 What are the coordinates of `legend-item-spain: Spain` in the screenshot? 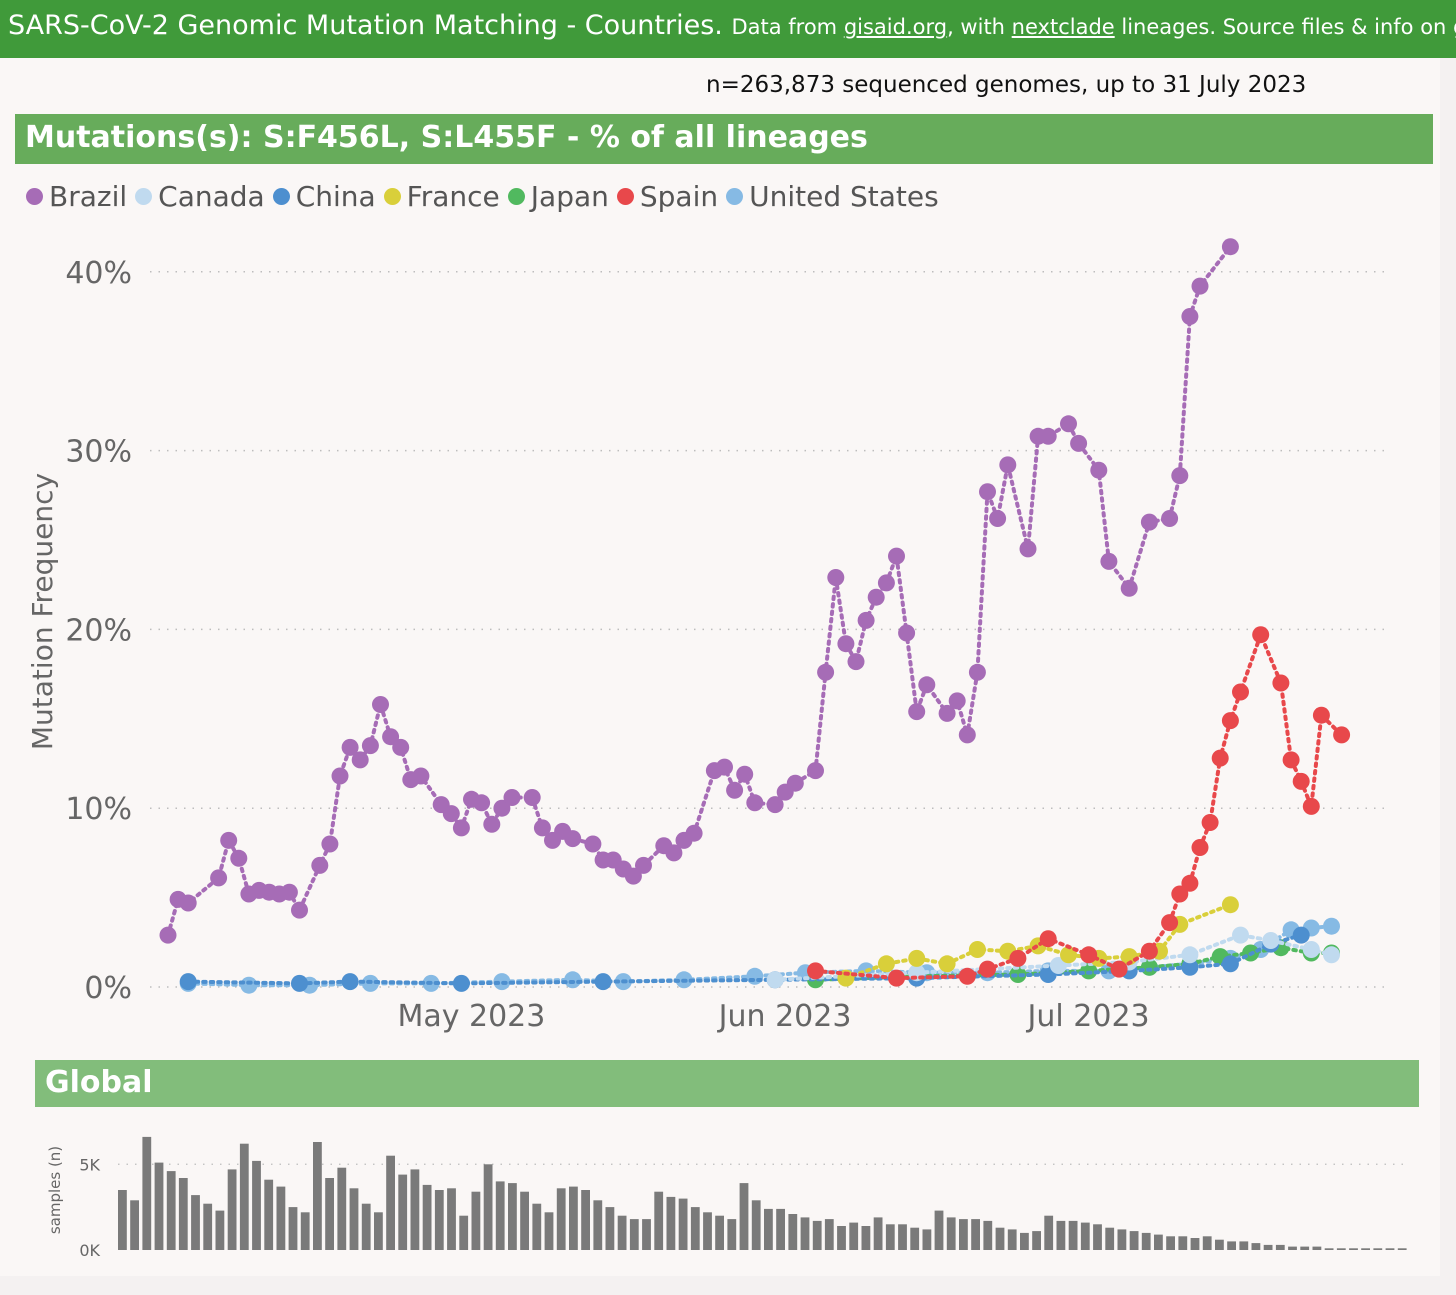 It's located at (667, 196).